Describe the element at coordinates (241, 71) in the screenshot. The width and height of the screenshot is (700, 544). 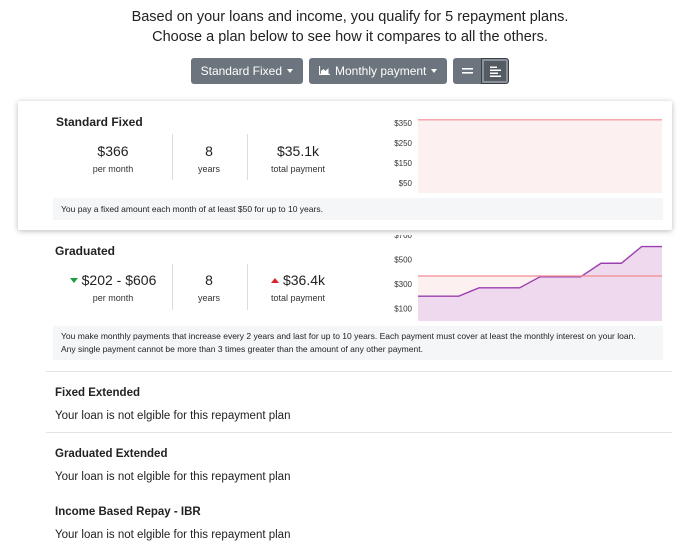
I see `plan-dropdown-label: Standard Fixed` at that location.